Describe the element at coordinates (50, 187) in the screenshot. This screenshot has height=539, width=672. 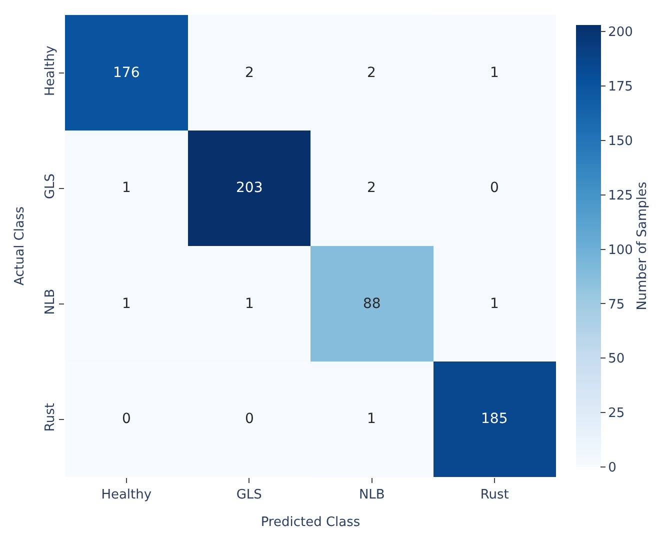
I see `y-tick-label: GLS` at that location.